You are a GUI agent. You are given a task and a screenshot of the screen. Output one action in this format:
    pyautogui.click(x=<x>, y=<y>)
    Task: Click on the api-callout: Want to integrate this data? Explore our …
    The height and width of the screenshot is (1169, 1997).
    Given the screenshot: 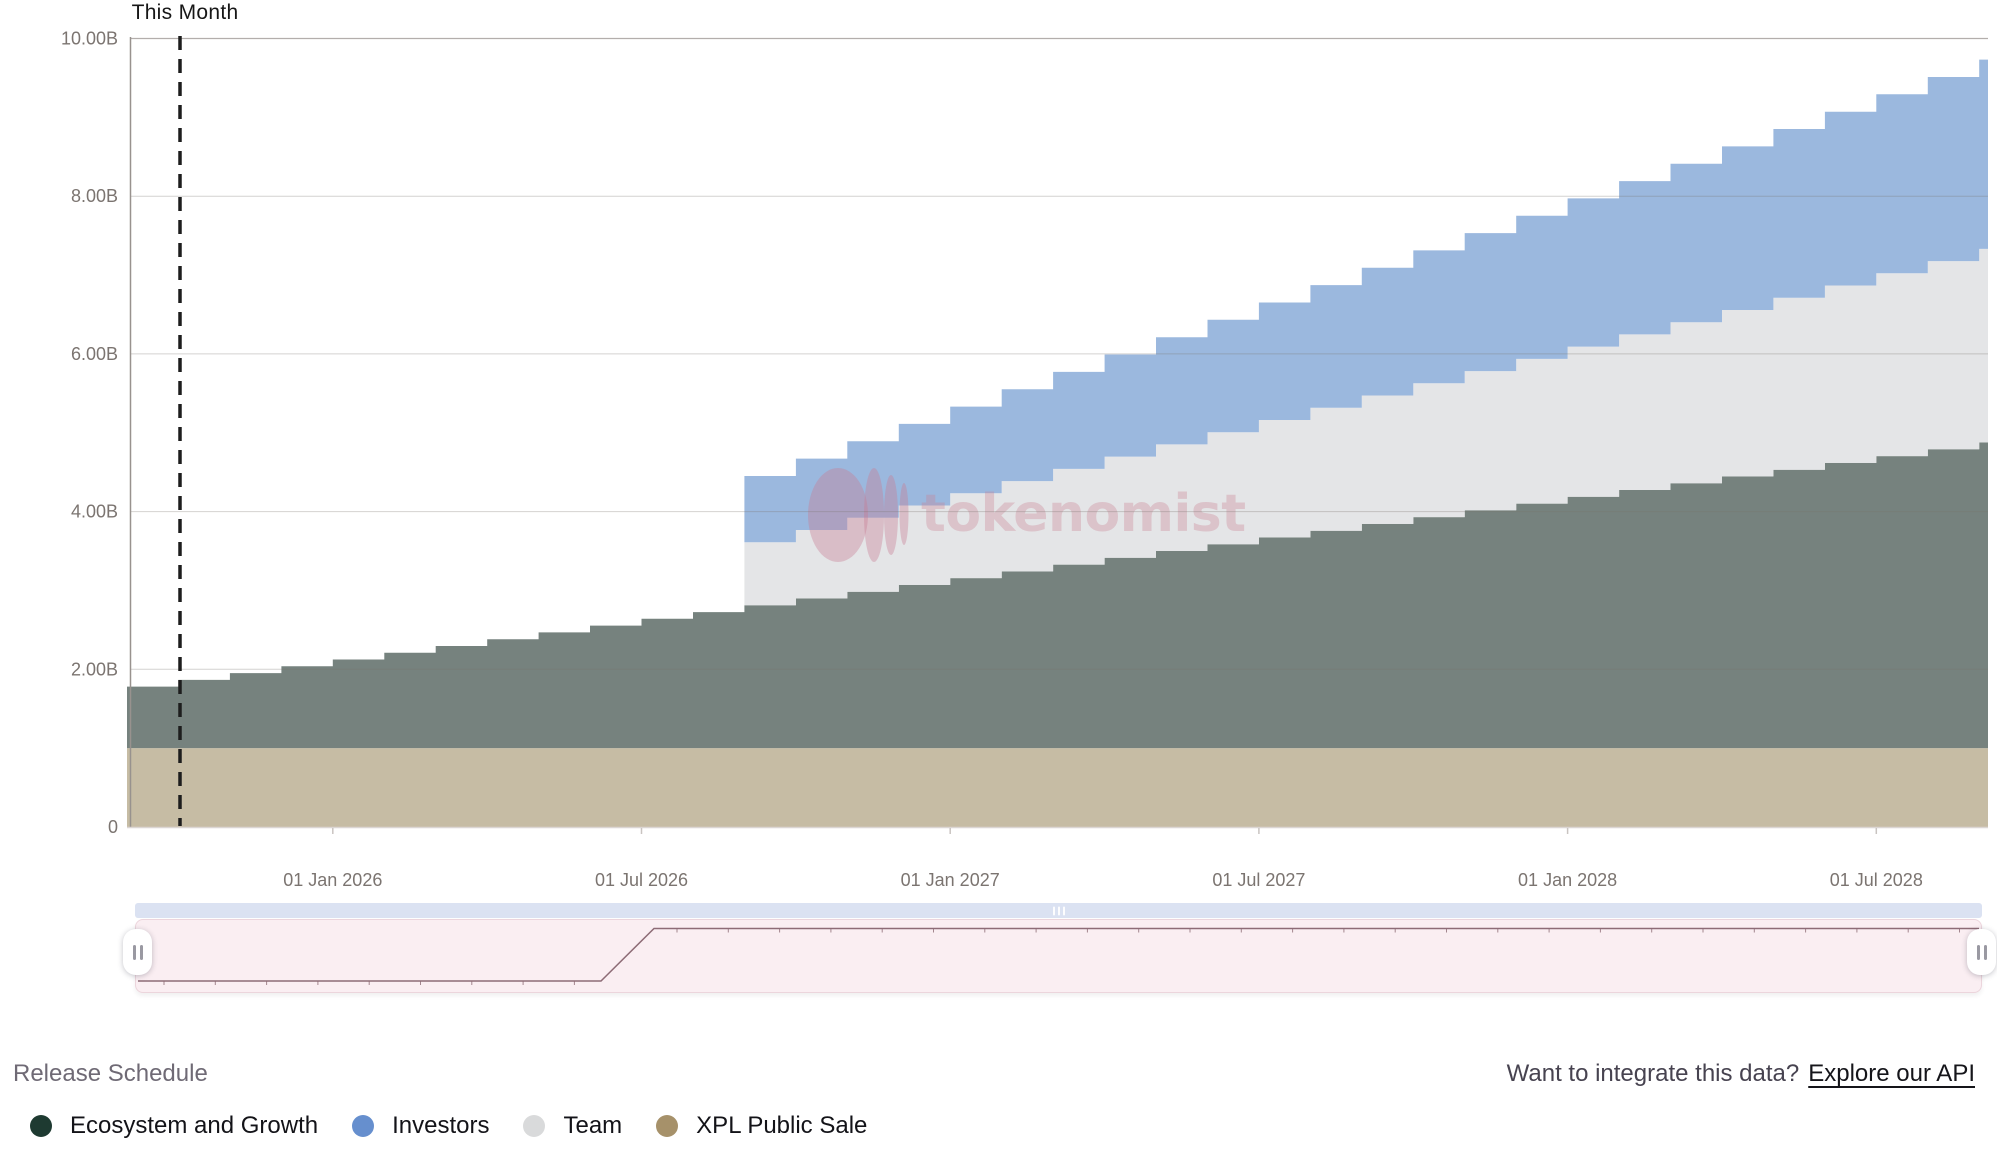 What is the action you would take?
    pyautogui.click(x=1741, y=1074)
    